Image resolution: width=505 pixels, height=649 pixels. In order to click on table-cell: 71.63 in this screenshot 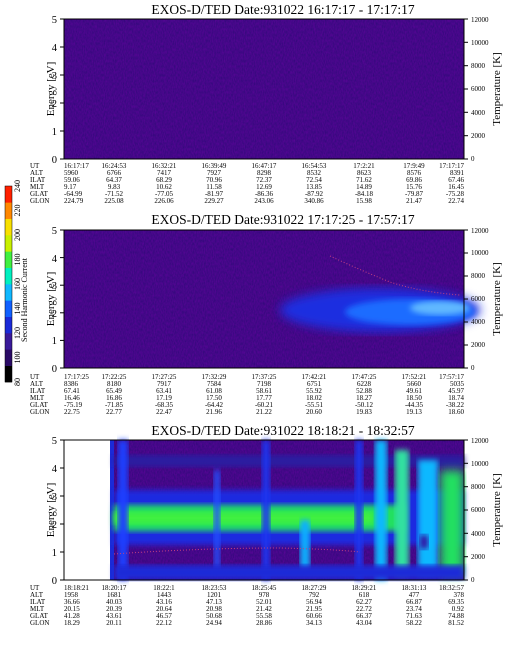, I will do `click(414, 616)`.